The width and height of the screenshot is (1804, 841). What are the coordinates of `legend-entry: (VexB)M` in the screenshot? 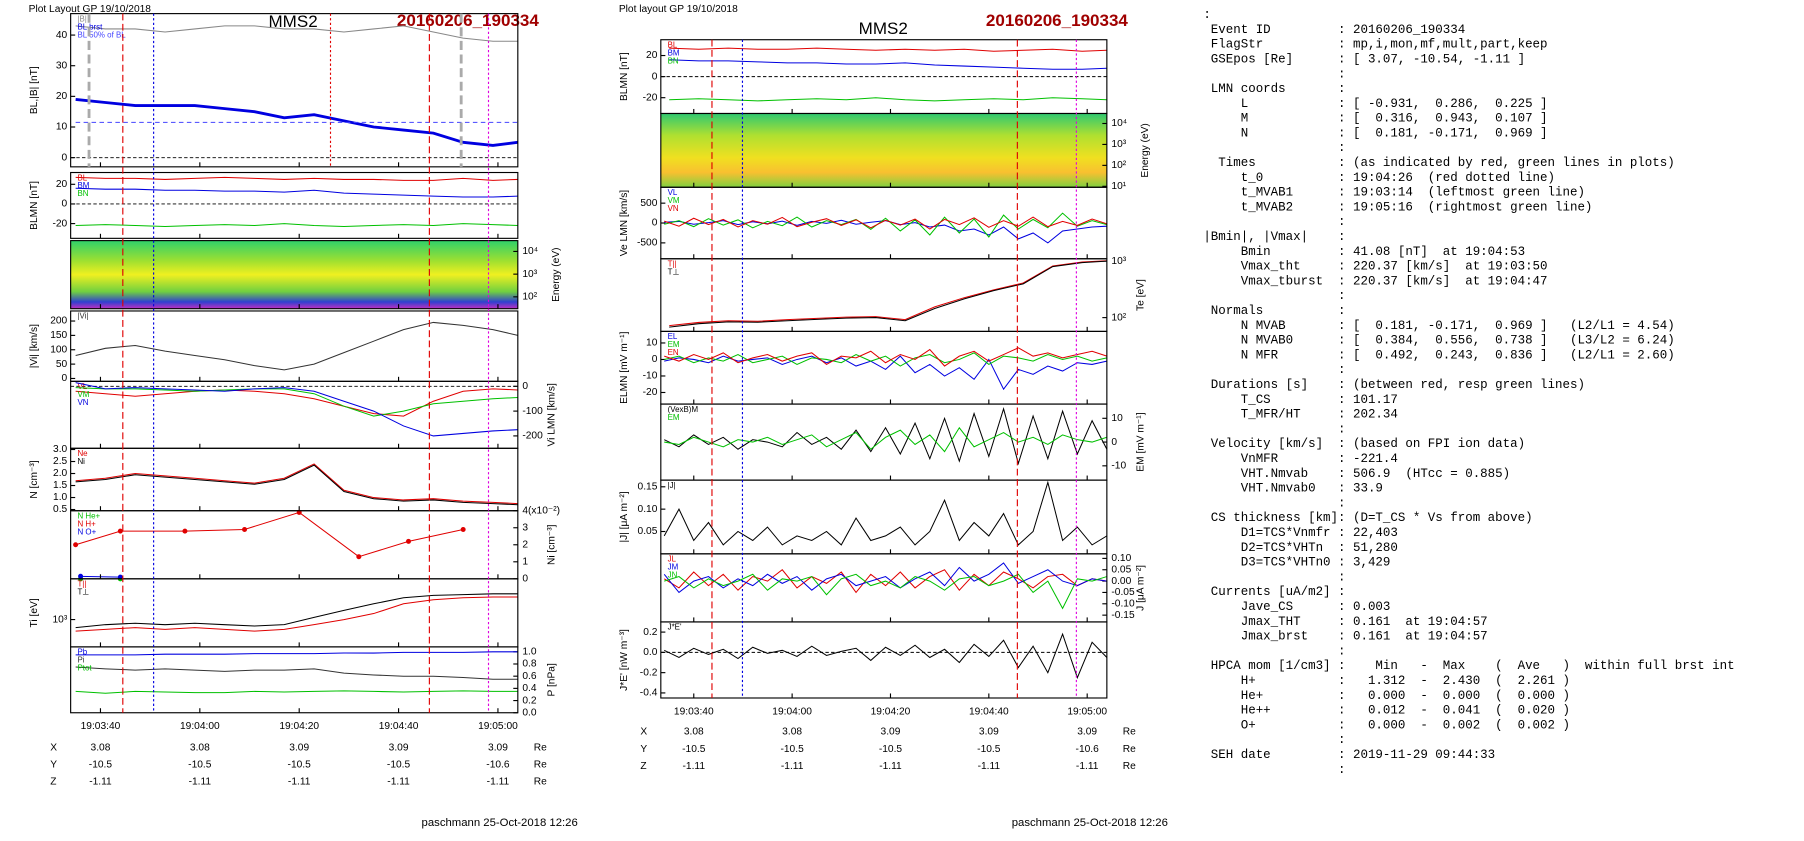 It's located at (683, 409).